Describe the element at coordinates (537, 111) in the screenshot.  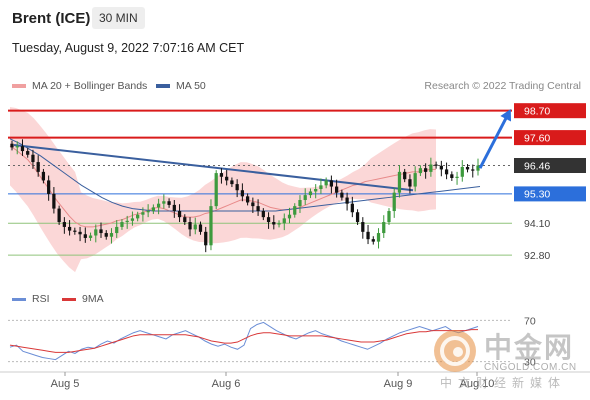
I see `level-tag-98-70: 98.70` at that location.